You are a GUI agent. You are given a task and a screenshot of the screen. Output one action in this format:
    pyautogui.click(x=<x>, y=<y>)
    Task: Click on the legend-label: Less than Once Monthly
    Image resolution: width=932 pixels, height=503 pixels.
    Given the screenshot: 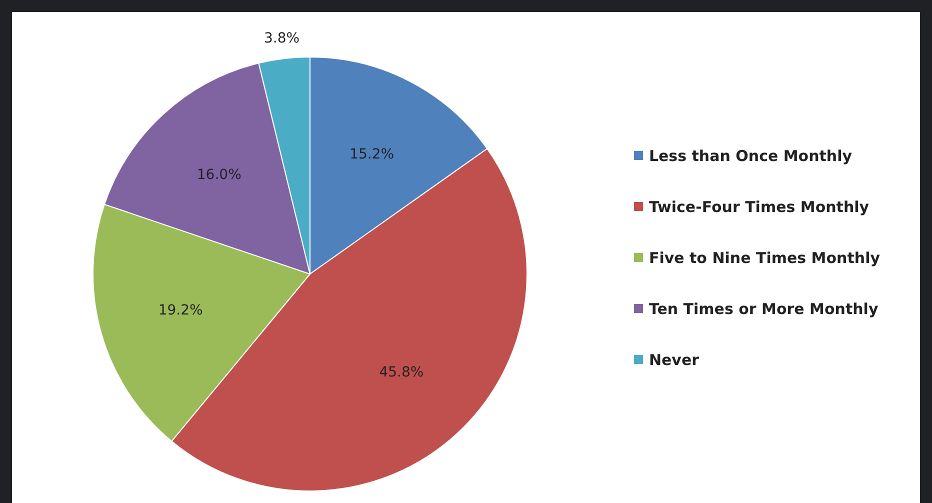 What is the action you would take?
    pyautogui.click(x=750, y=155)
    